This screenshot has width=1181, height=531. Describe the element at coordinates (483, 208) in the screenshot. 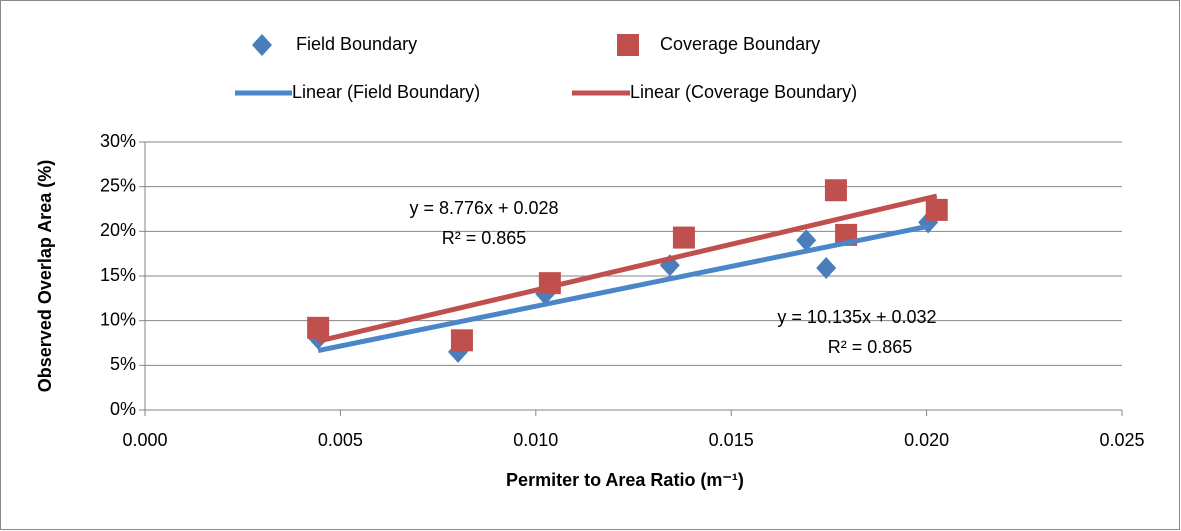

I see `annotation: y = 8.776x + 0.028` at that location.